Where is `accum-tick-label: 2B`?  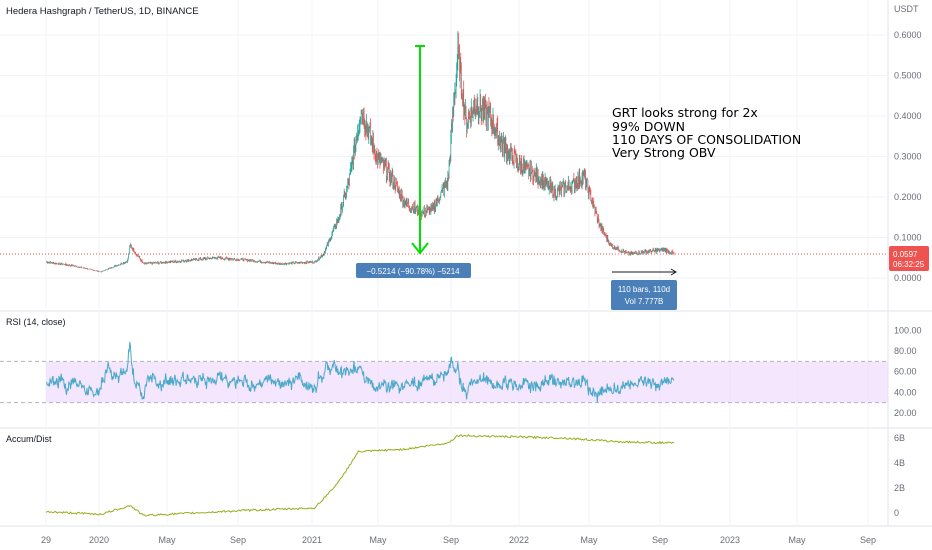 accum-tick-label: 2B is located at coordinates (899, 488).